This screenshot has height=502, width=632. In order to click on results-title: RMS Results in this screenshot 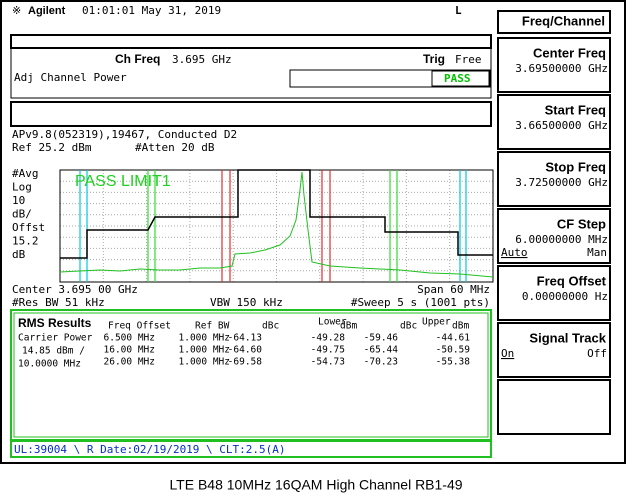, I will do `click(55, 323)`.